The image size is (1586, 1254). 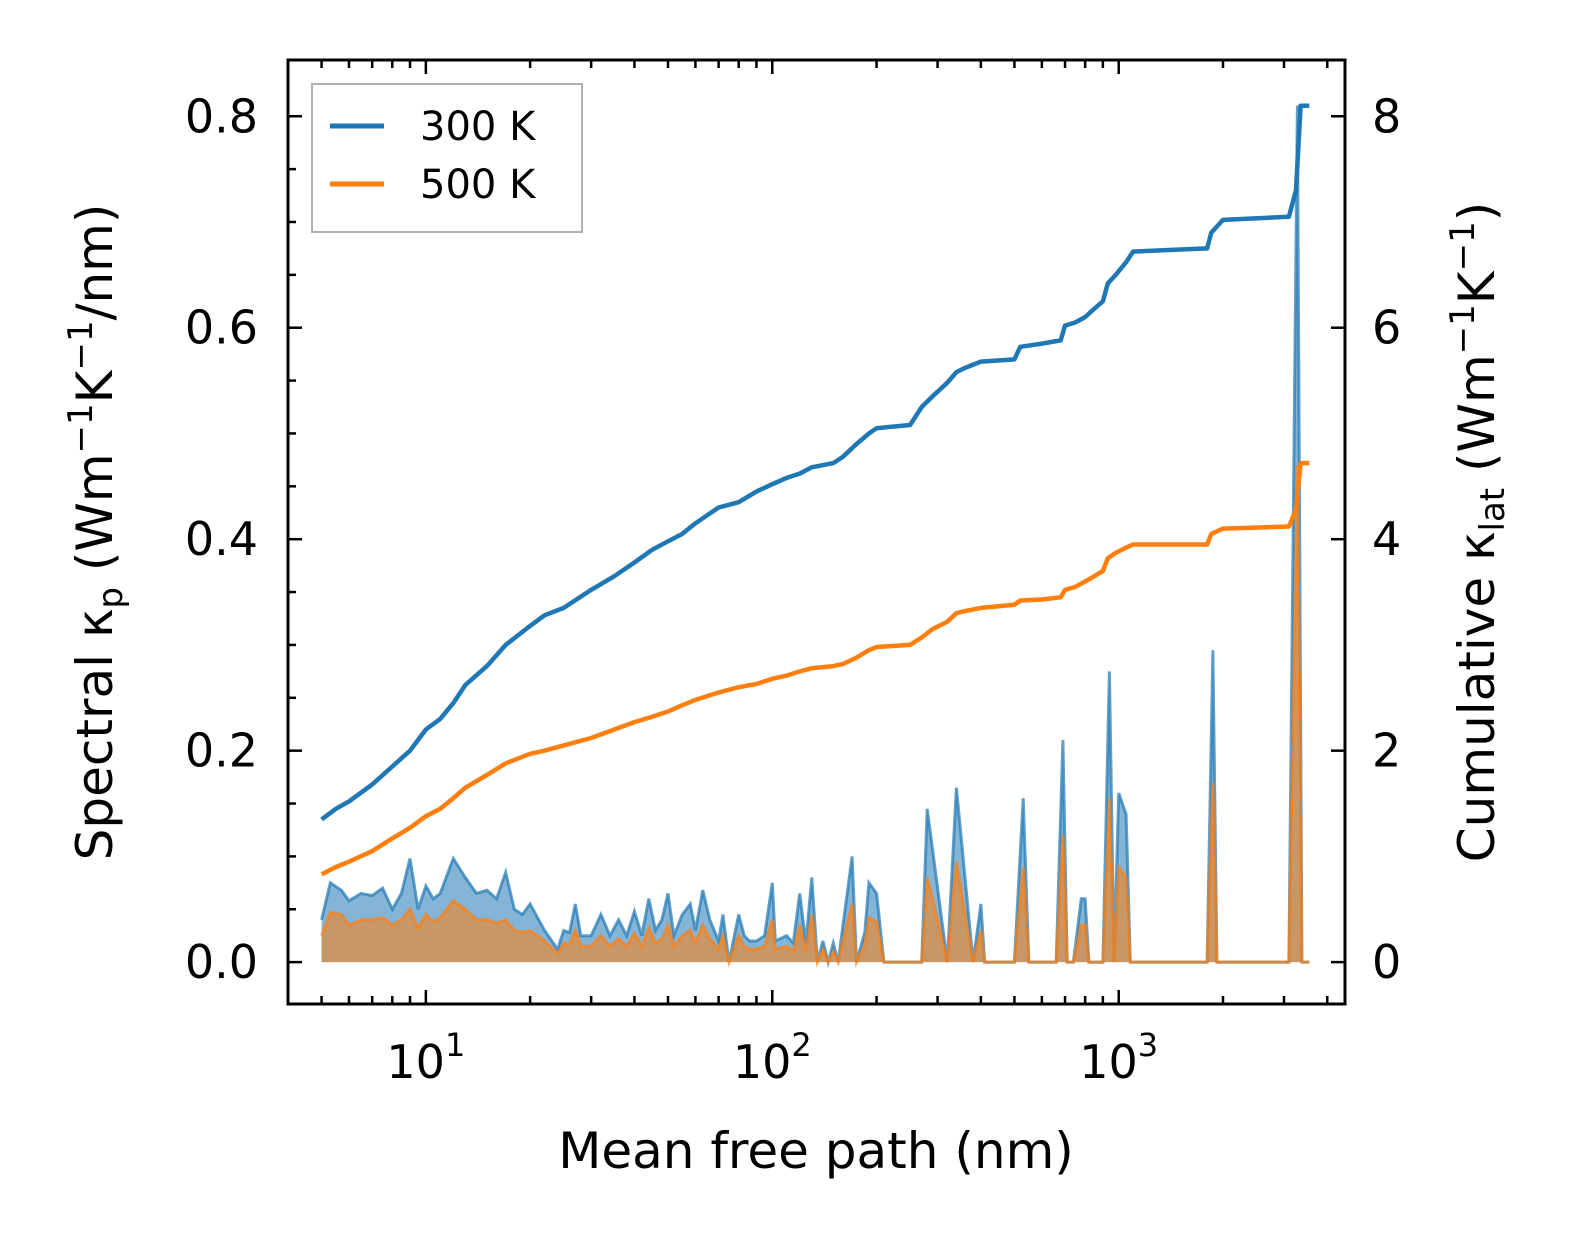 I want to click on legend-label-500k: 500 K, so click(x=478, y=185).